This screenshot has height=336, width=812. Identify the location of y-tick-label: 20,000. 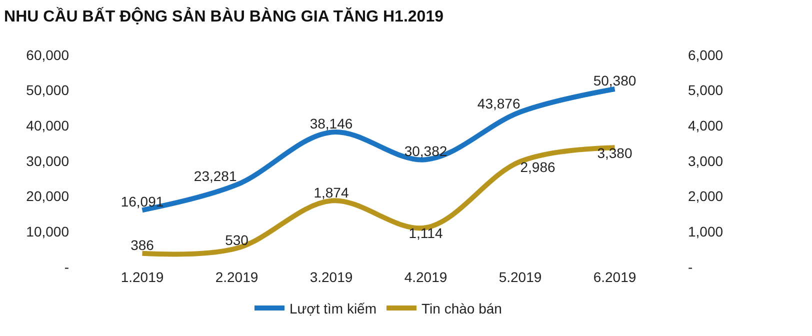
(48, 196).